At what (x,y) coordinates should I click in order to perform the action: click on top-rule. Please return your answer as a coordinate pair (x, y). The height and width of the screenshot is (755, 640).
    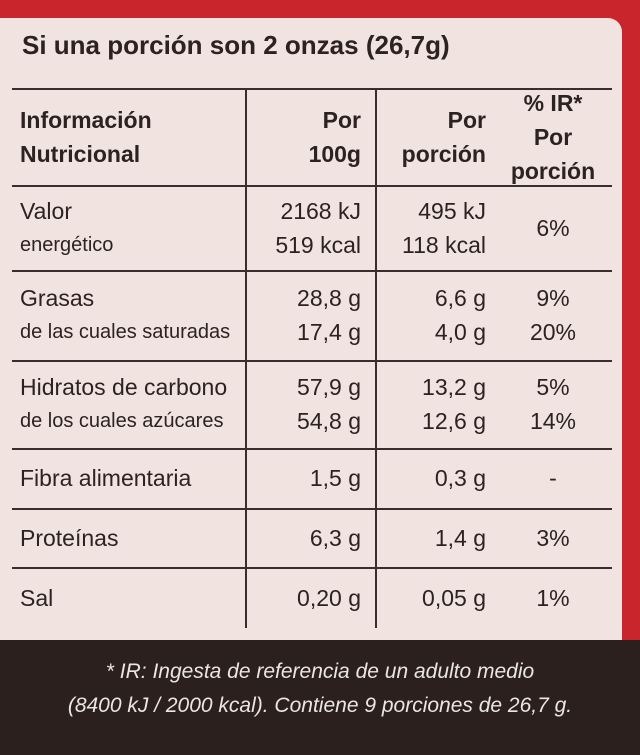
    Looking at the image, I should click on (312, 89).